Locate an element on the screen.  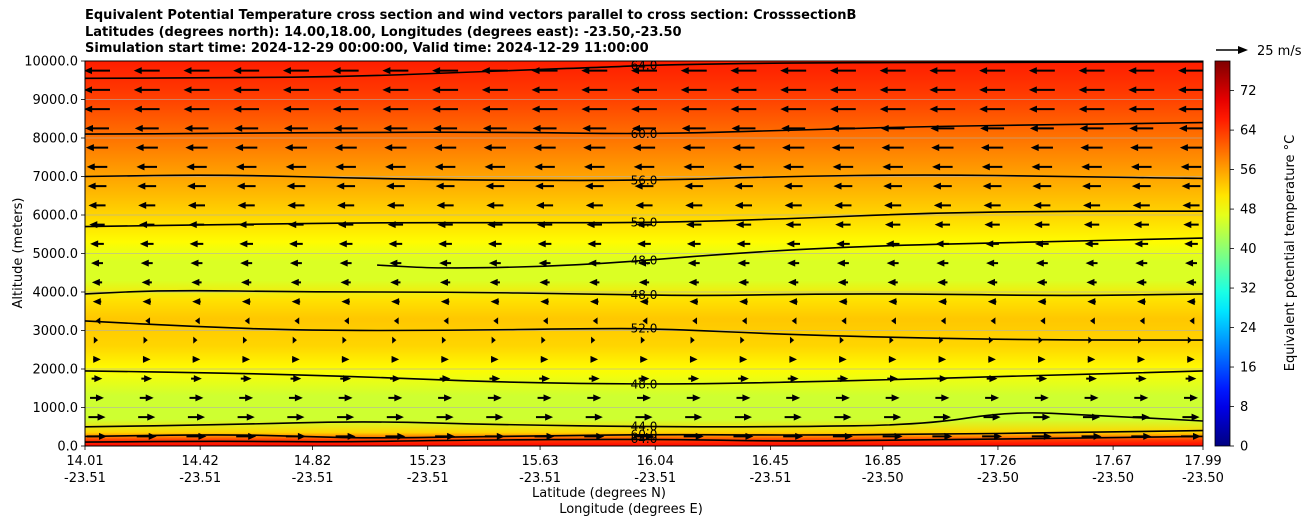
contour-label: 44.0 is located at coordinates (644, 427).